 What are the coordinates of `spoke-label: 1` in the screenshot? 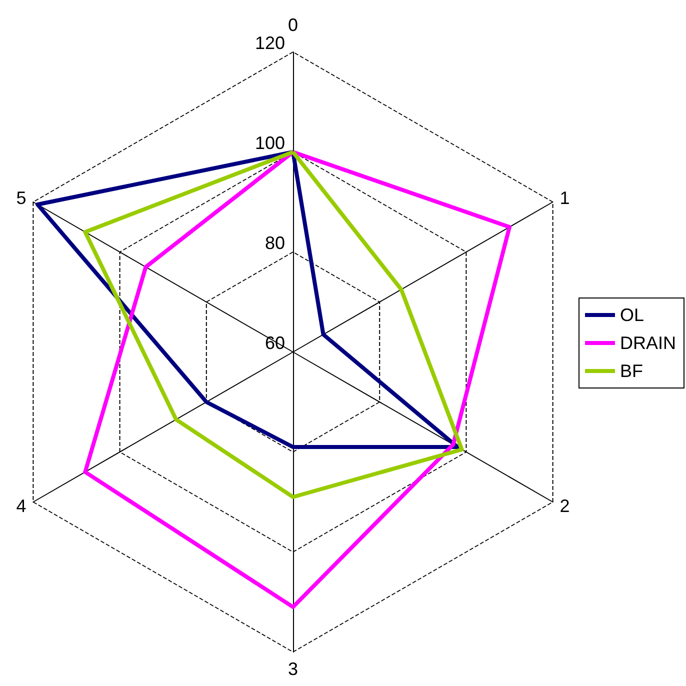 It's located at (565, 198).